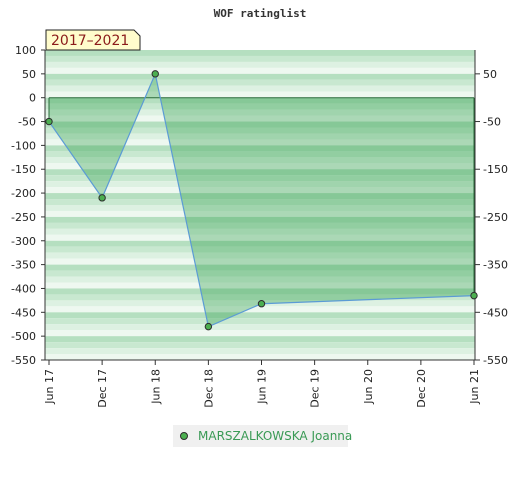  I want to click on y-tick-label-left: -100, so click(23, 145).